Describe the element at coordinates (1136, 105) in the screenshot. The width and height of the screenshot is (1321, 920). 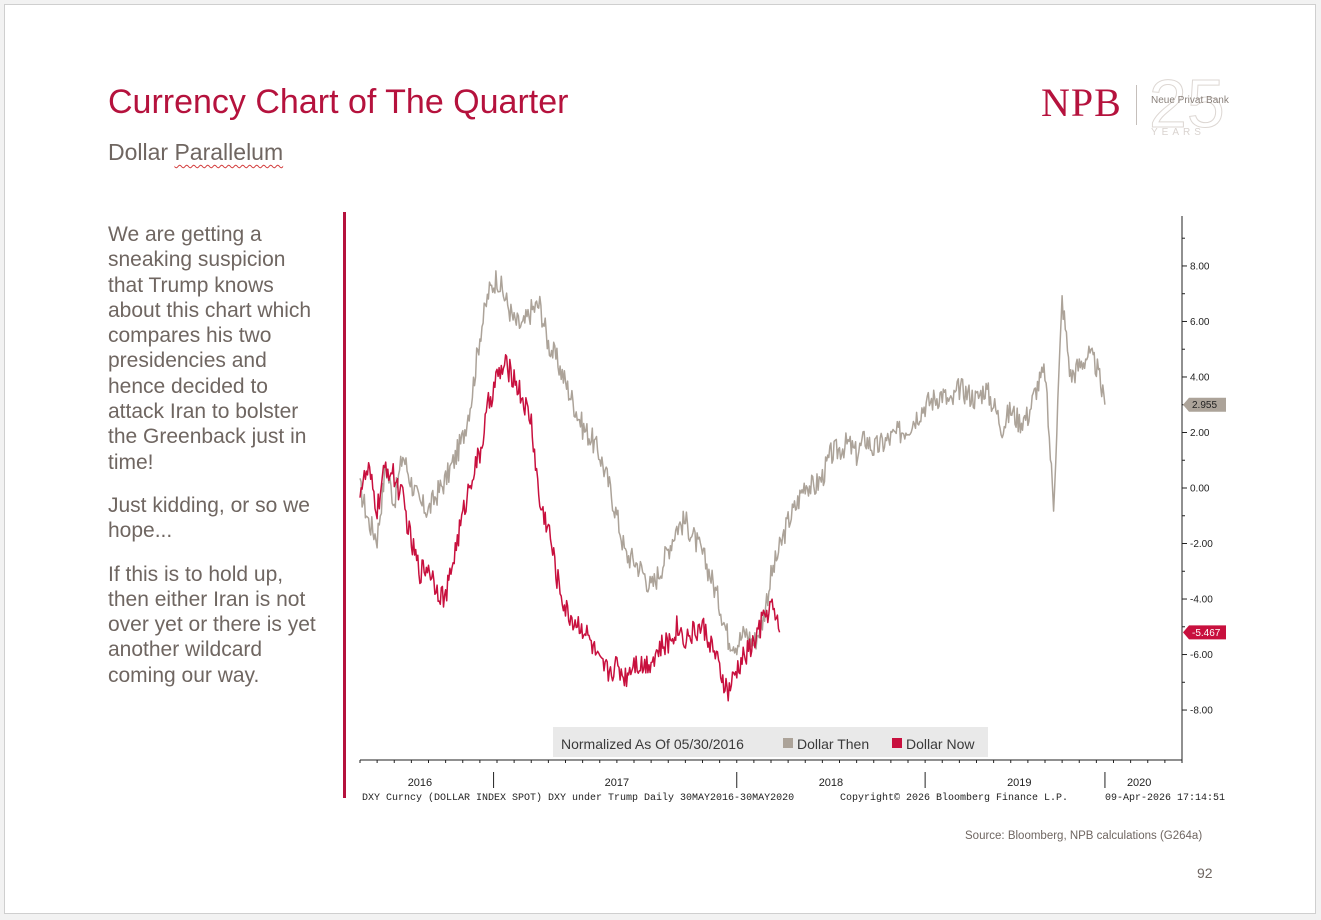
I see `logo-separator` at that location.